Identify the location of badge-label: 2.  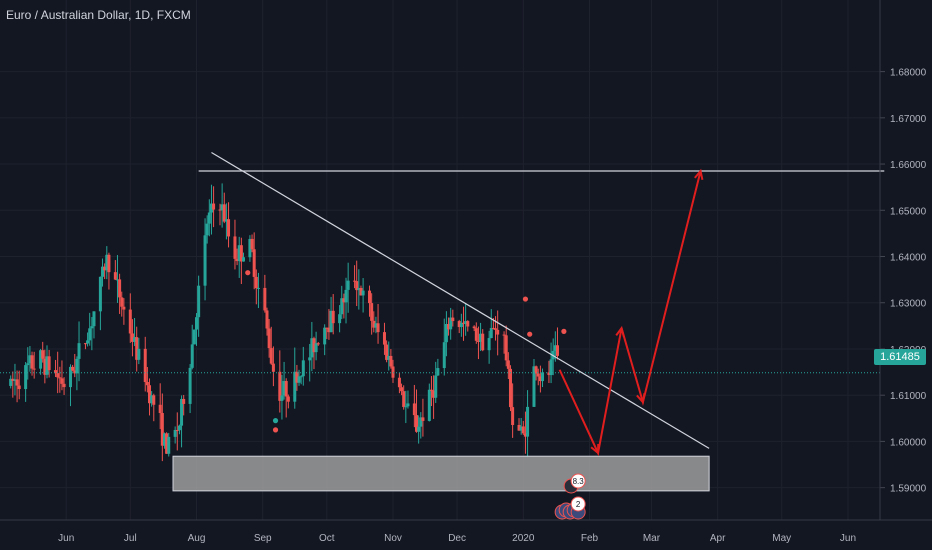
(578, 504).